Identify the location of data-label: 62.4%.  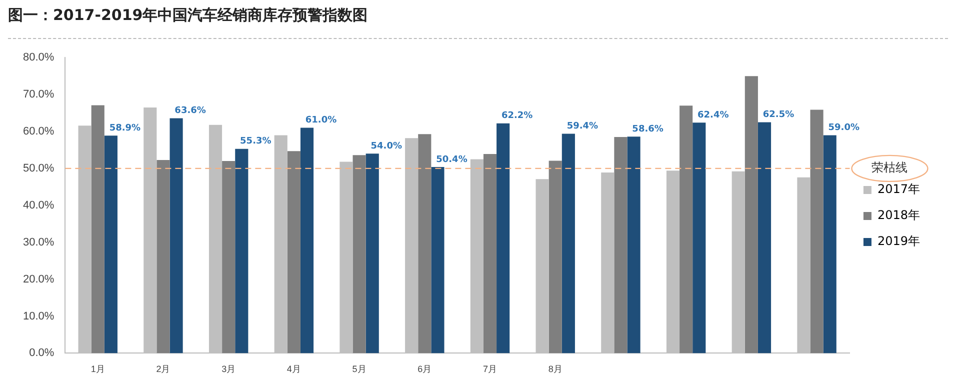
(713, 115).